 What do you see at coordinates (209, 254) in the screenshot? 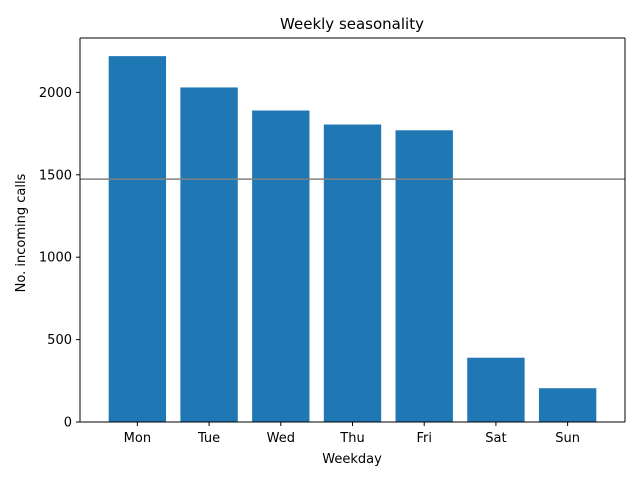
I see `bar-tue` at bounding box center [209, 254].